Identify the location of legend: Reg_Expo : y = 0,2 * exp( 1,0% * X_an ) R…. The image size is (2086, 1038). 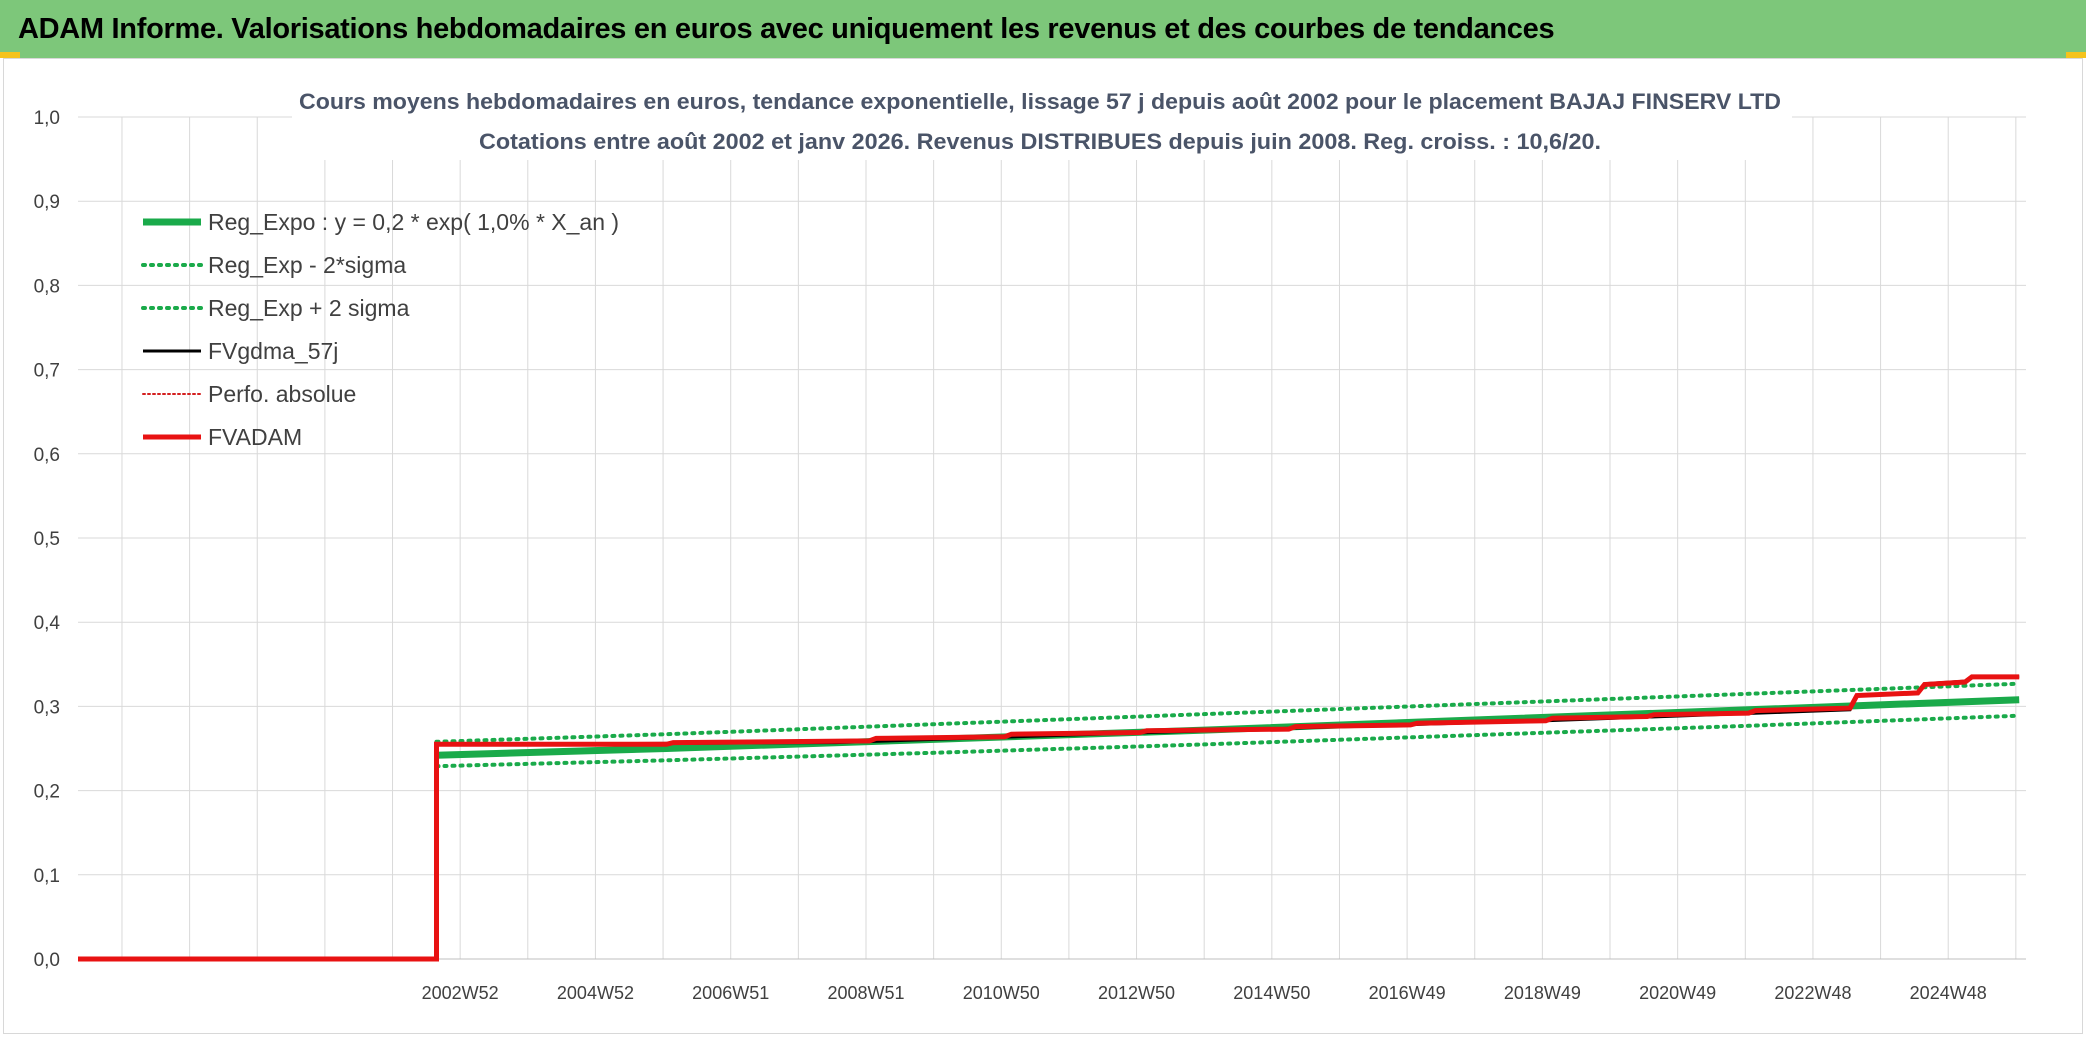
(380, 329).